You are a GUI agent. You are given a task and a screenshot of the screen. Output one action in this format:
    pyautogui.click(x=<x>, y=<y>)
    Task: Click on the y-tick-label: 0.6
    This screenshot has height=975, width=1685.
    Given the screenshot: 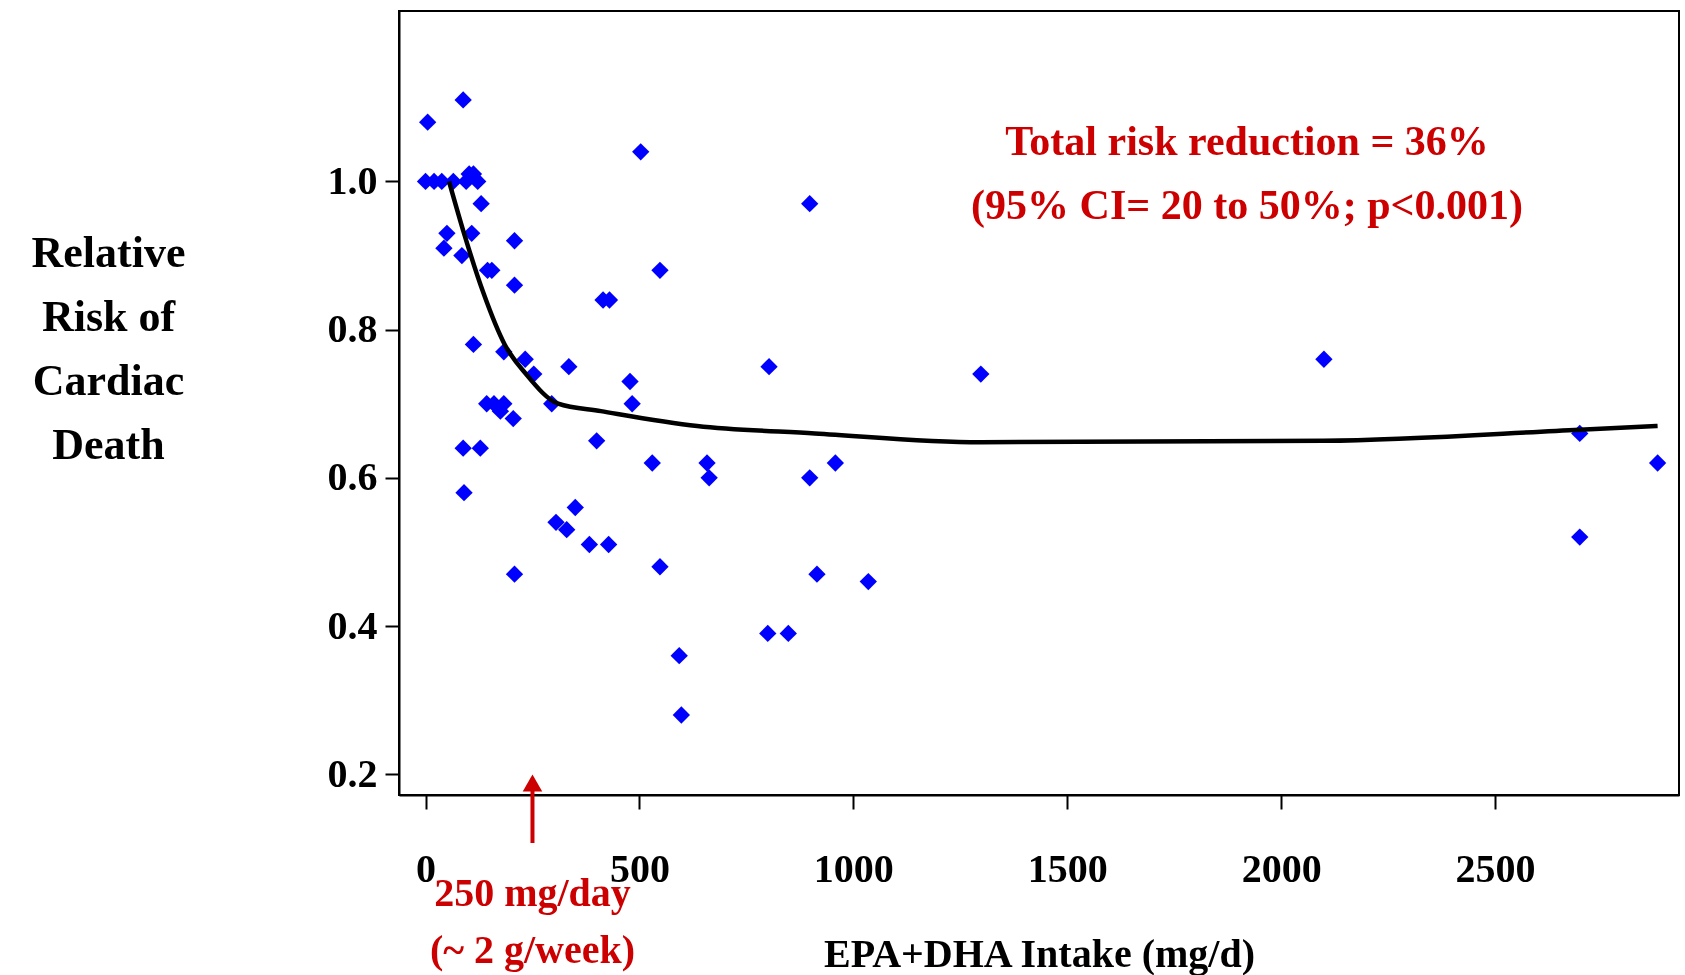 What is the action you would take?
    pyautogui.click(x=352, y=477)
    